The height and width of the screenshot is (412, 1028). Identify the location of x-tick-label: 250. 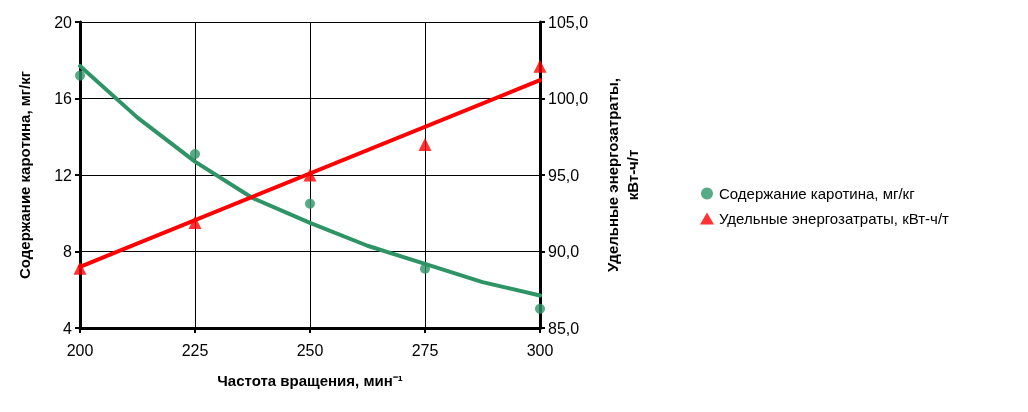
(310, 350).